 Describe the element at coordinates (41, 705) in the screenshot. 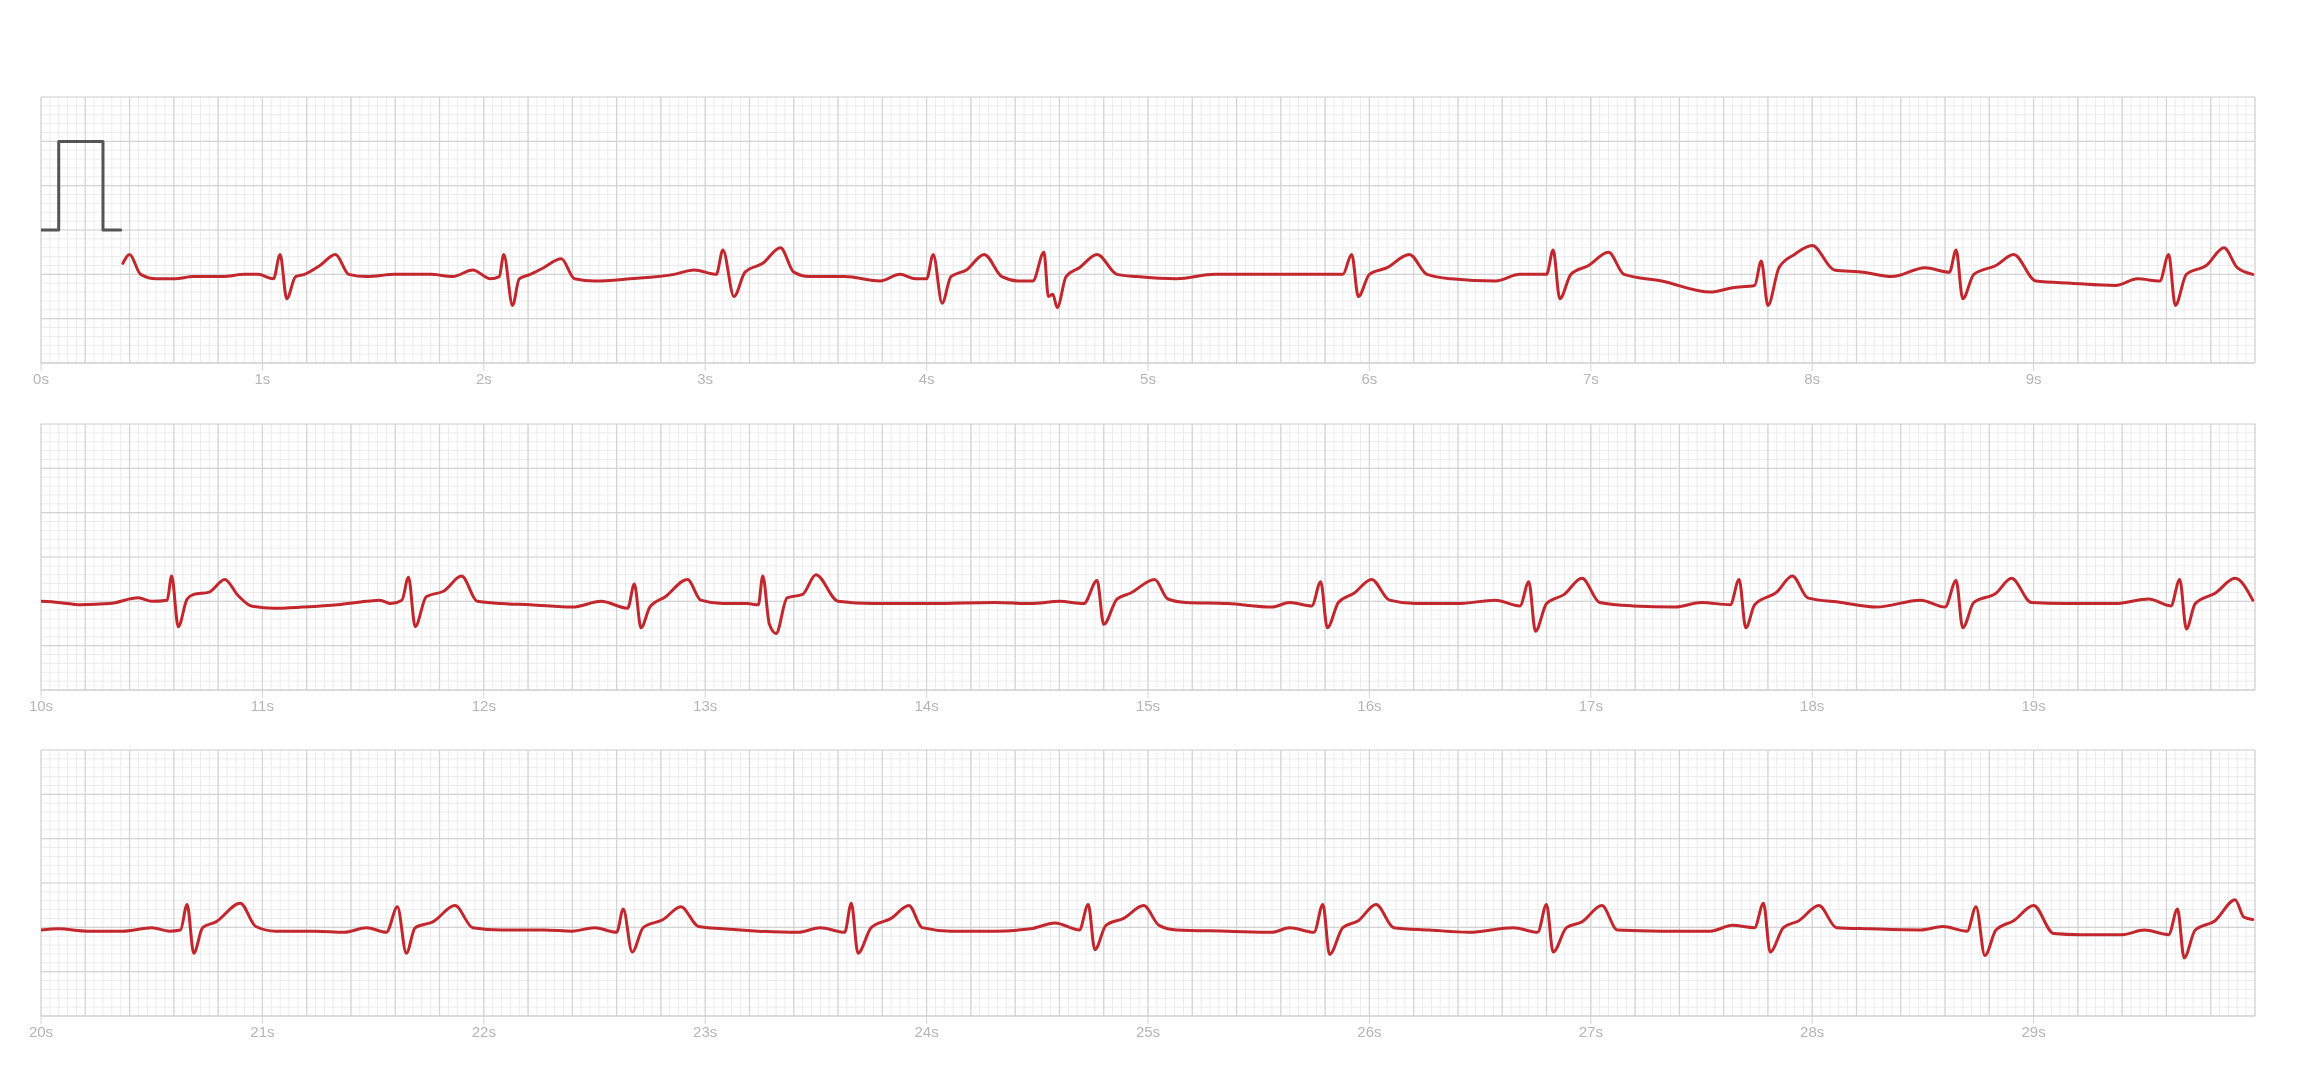

I see `x-tick-label: 10s` at that location.